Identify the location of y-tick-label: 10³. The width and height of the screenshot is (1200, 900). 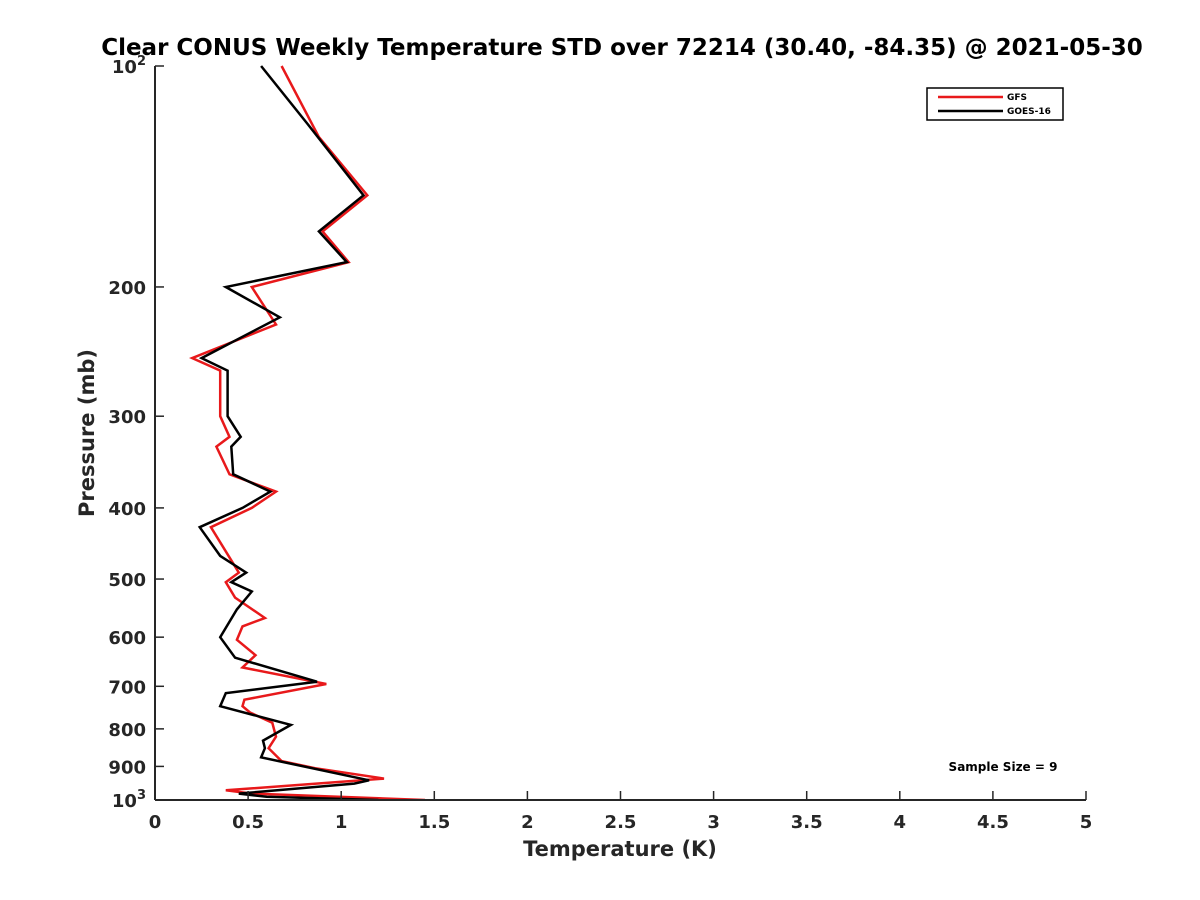
(129, 800).